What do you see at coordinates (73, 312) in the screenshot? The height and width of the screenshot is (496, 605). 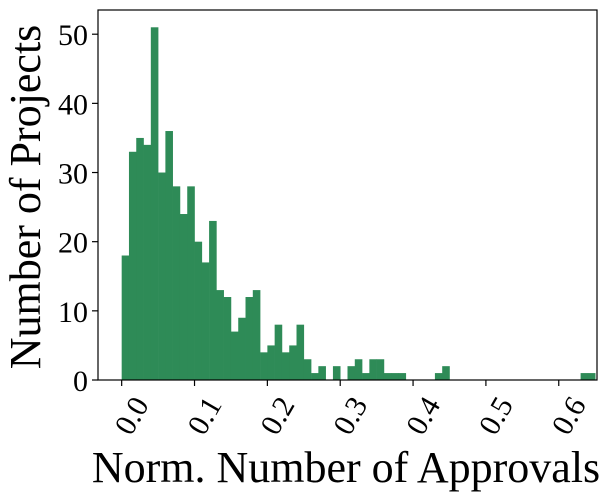 I see `y-tick-label: 10` at bounding box center [73, 312].